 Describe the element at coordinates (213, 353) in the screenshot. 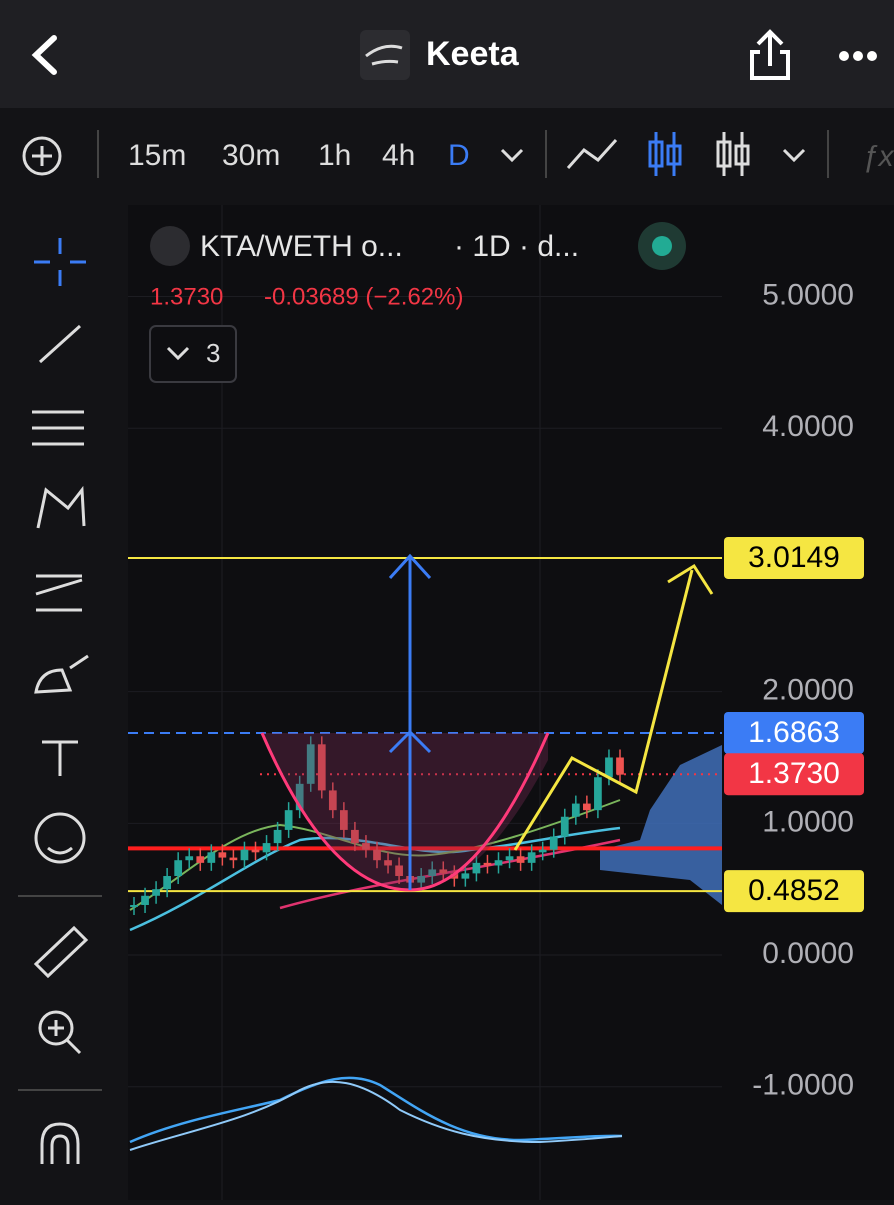

I see `indicator-count: 3` at that location.